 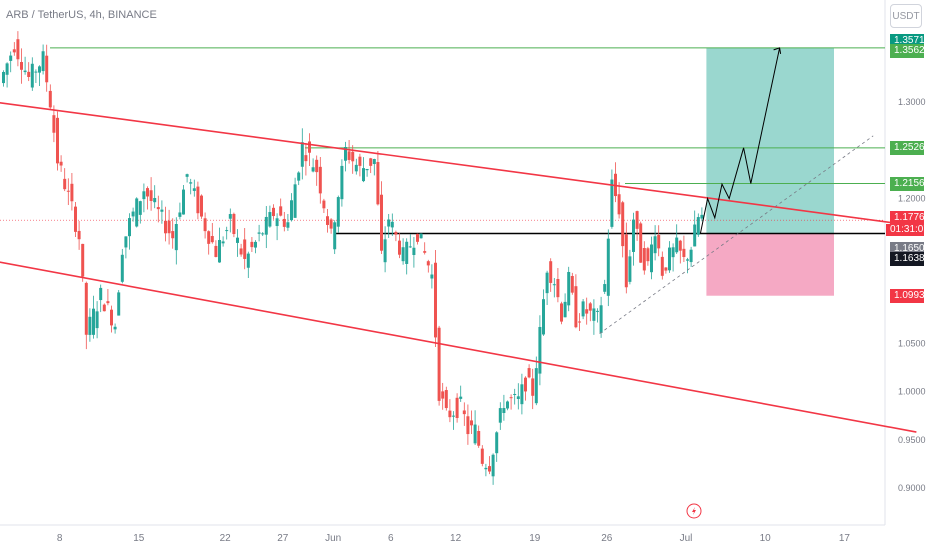 I want to click on bar-countdown: 01:31:07, so click(x=907, y=230).